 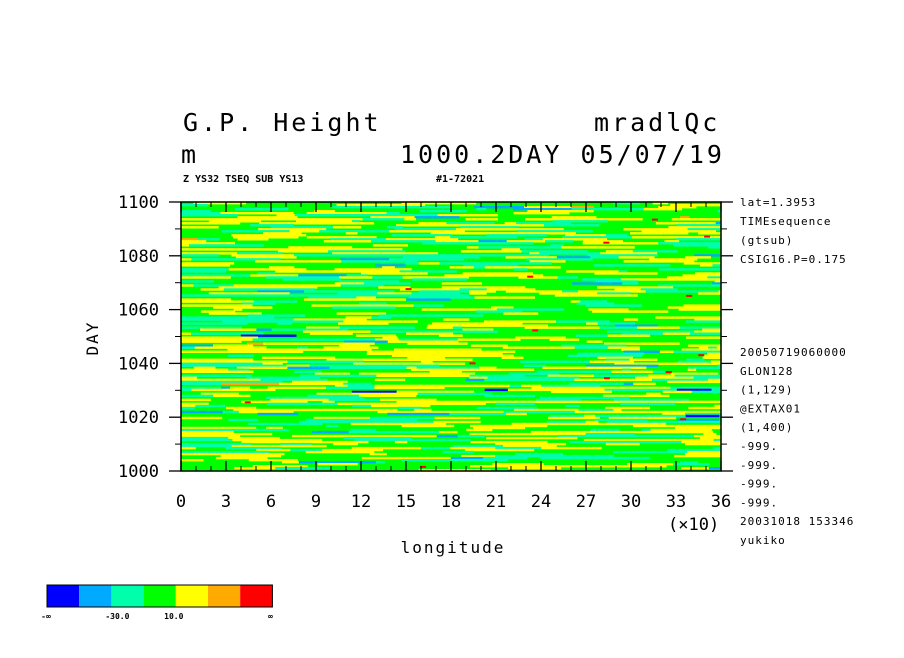 What do you see at coordinates (160, 596) in the screenshot?
I see `colorbar-segment` at bounding box center [160, 596].